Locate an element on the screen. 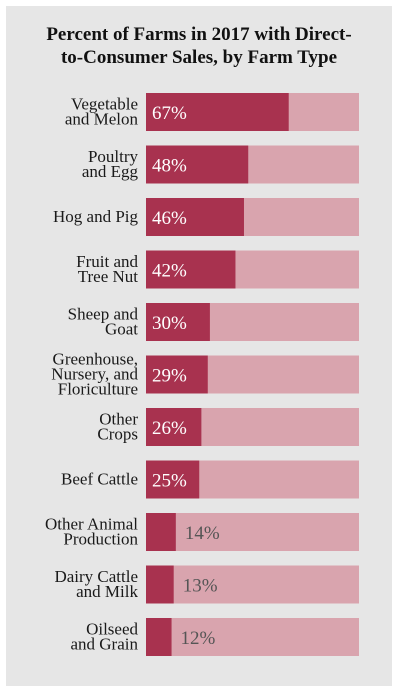 The width and height of the screenshot is (400, 692). category-label-line: Nursery, and is located at coordinates (94, 374).